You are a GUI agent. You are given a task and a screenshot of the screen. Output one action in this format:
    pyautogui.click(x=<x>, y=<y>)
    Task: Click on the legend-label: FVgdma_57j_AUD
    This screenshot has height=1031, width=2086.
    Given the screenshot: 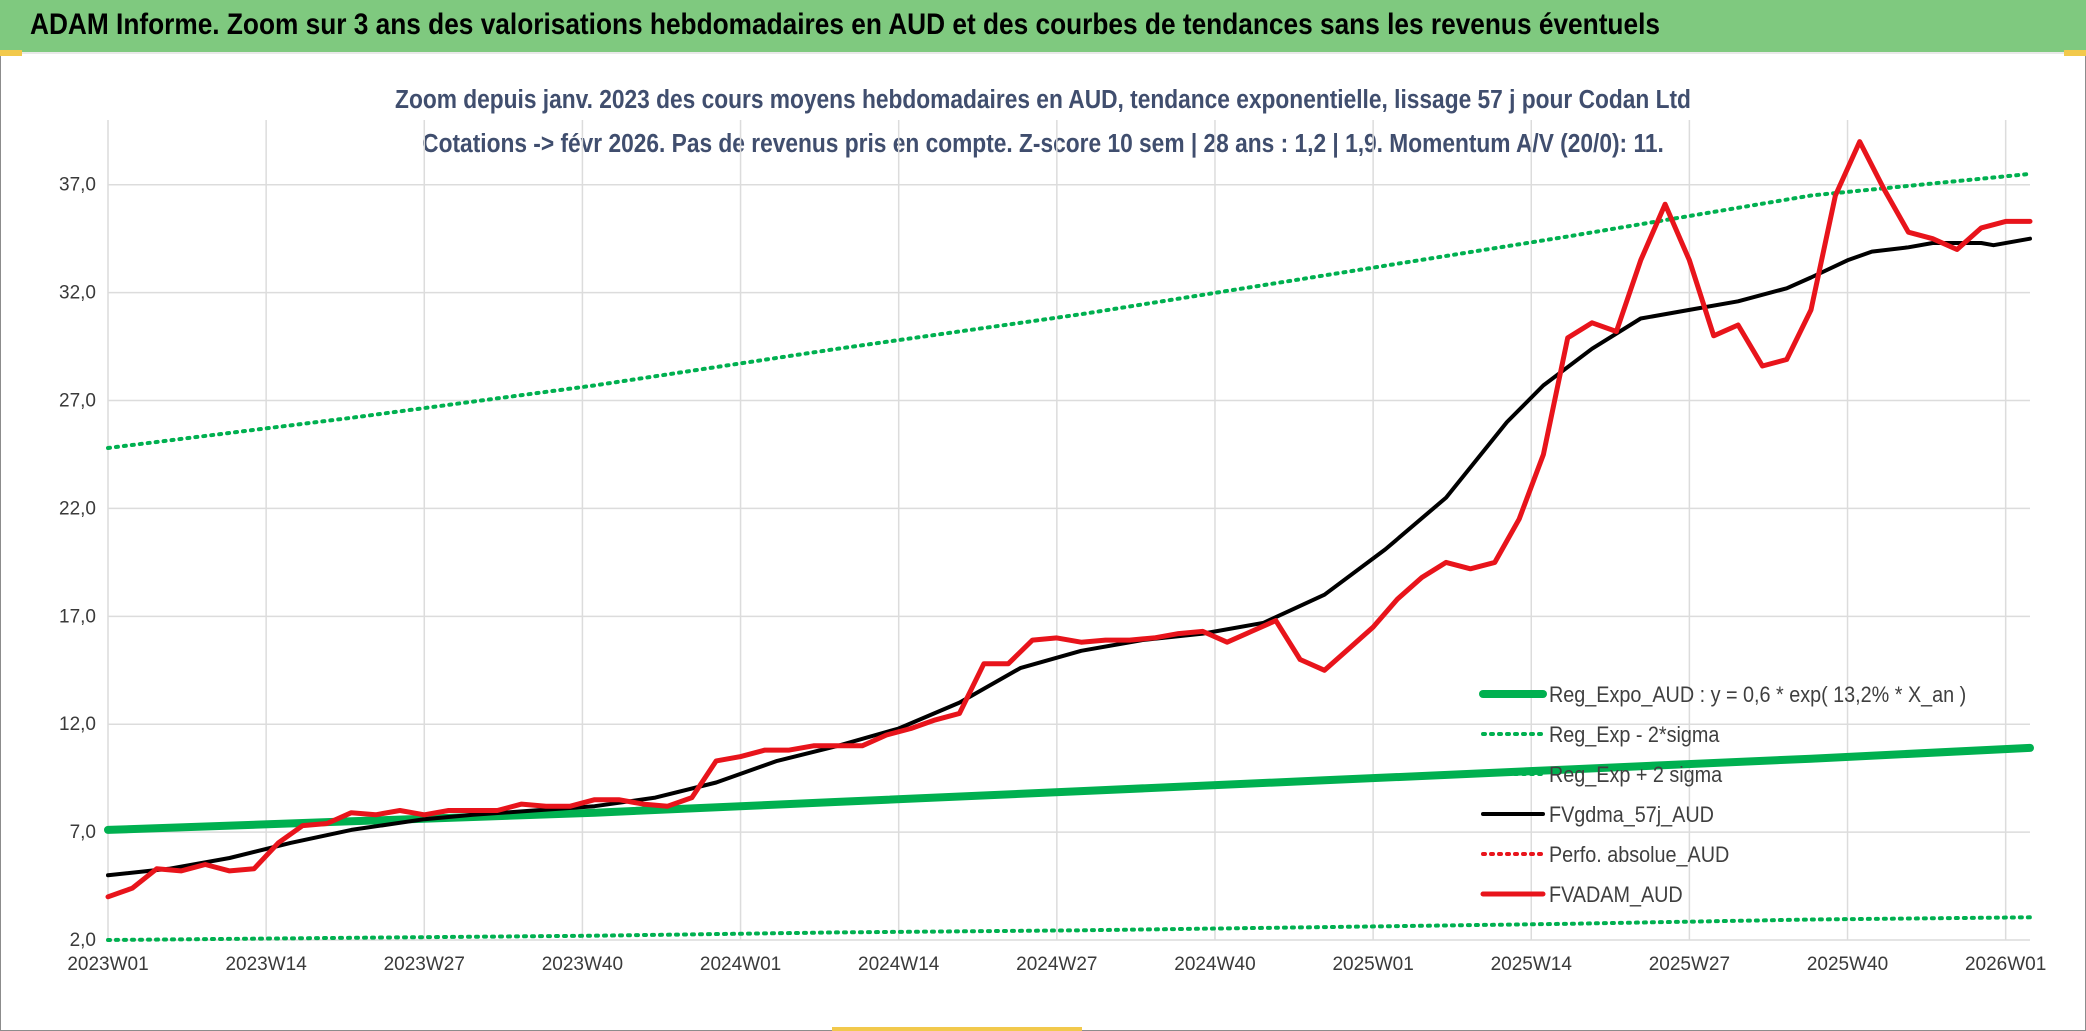 What is the action you would take?
    pyautogui.click(x=1631, y=815)
    